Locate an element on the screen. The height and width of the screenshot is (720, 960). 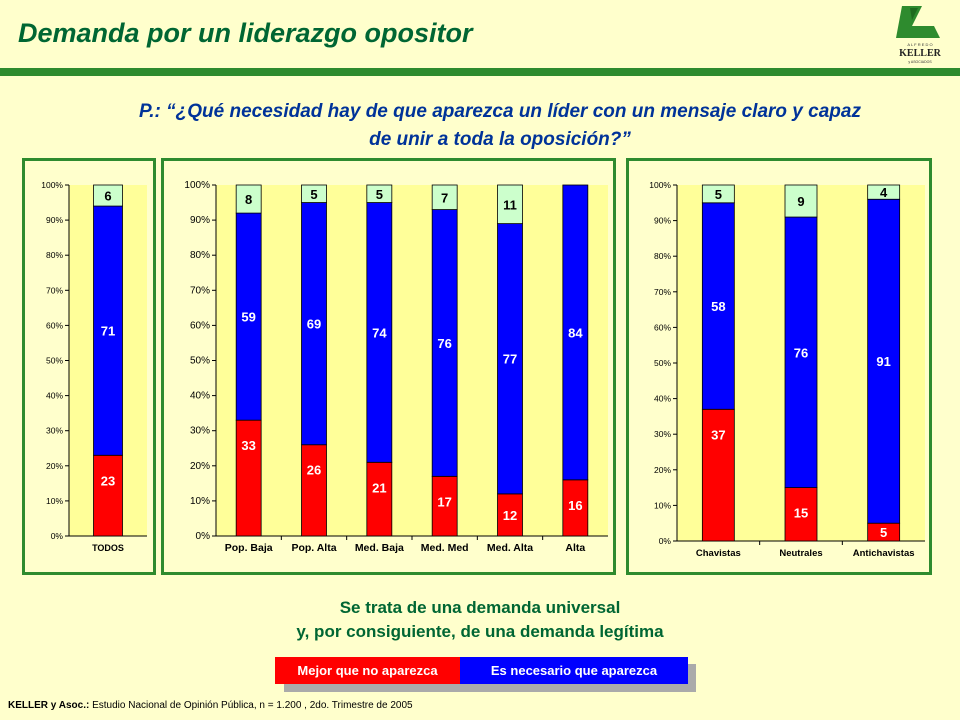
x-category-label: TODOS is located at coordinates (108, 548).